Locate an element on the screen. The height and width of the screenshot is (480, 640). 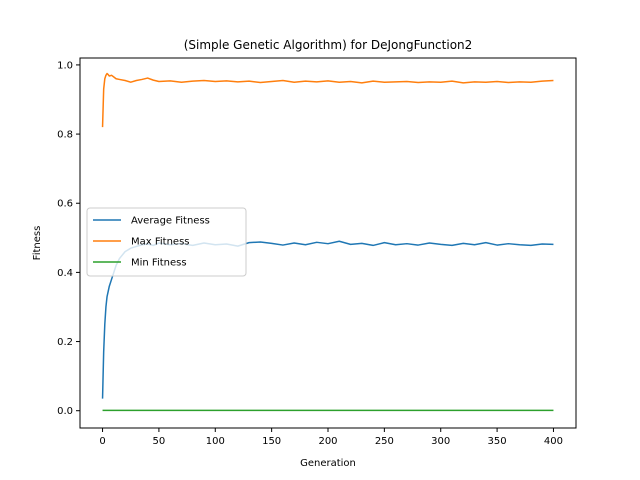
legend: Average Fitness Max Fitness Min Fitness is located at coordinates (166, 242).